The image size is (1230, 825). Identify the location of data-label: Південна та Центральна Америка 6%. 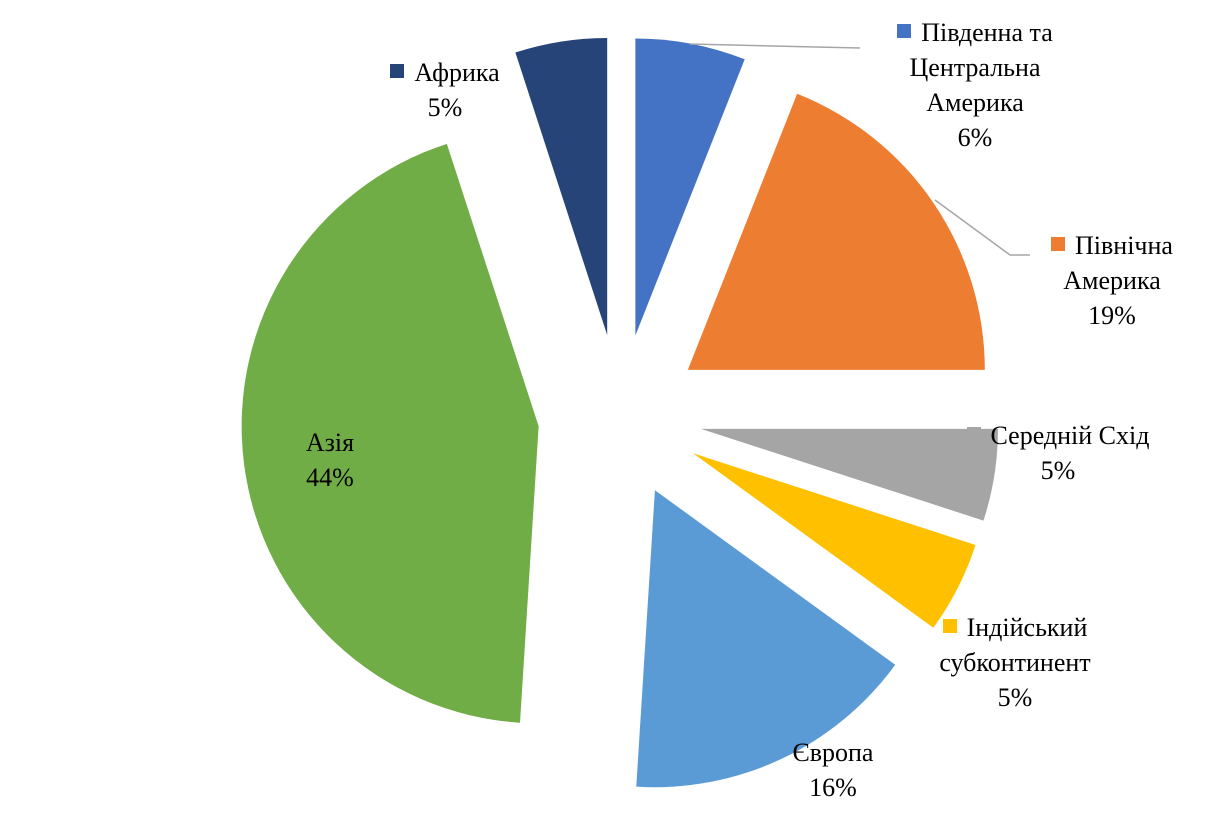
(975, 85).